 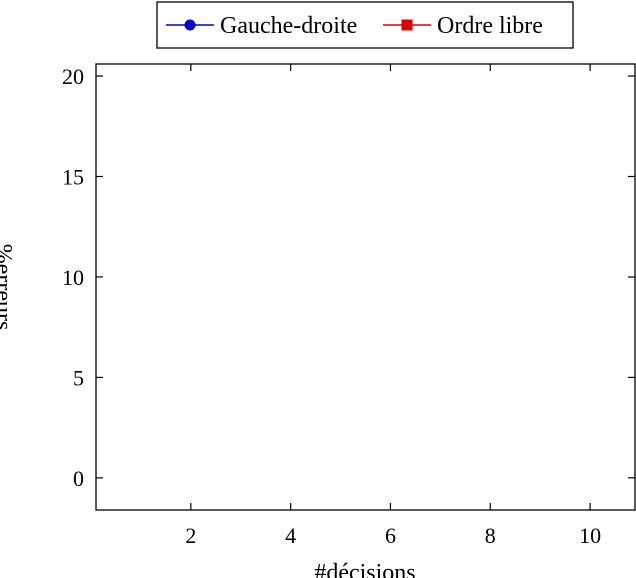 I want to click on legend-marker-square-icon, so click(x=407, y=25).